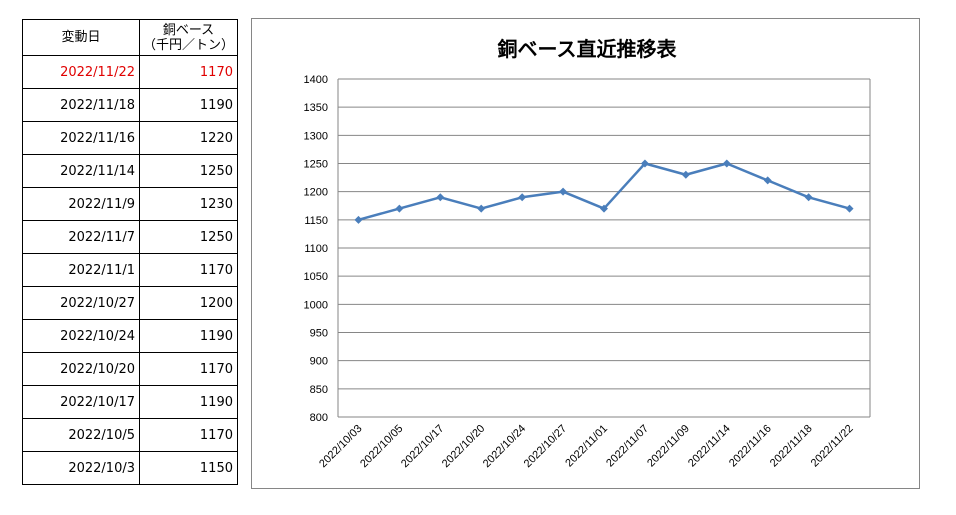 The height and width of the screenshot is (515, 956). Describe the element at coordinates (188, 45) in the screenshot. I see `header-value-line2: （千円／トン）` at that location.